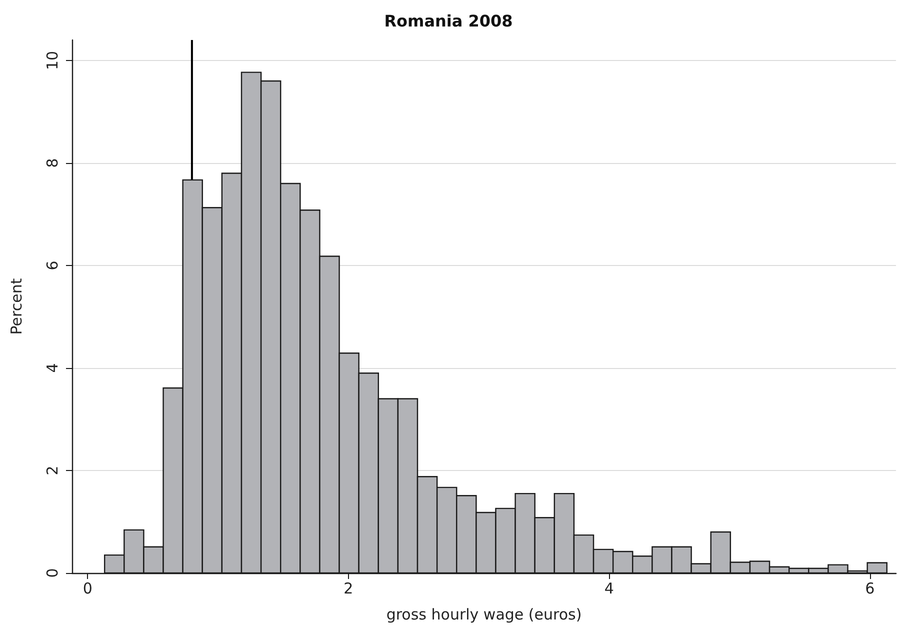 The image size is (897, 637). What do you see at coordinates (53, 471) in the screenshot?
I see `y-tick-label: 2` at bounding box center [53, 471].